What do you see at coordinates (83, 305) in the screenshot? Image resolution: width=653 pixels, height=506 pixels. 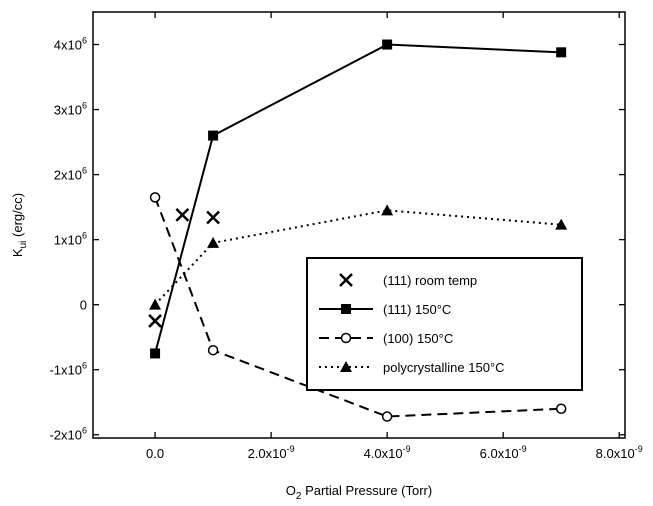 I see `y-tick-label: 0` at bounding box center [83, 305].